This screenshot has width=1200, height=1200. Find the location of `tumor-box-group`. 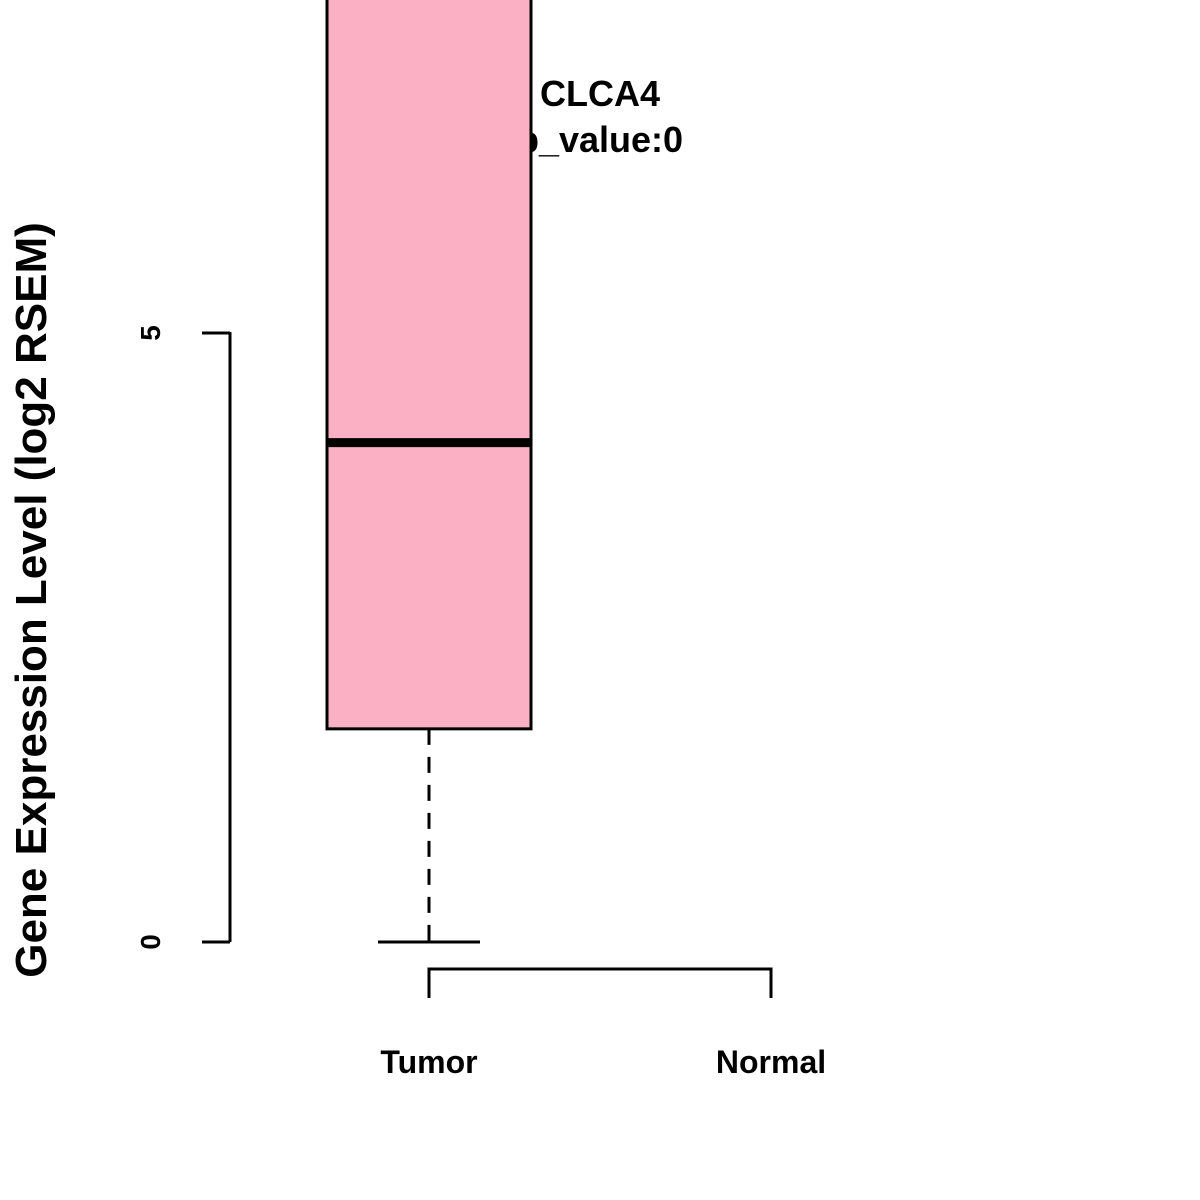

tumor-box-group is located at coordinates (429, 472).